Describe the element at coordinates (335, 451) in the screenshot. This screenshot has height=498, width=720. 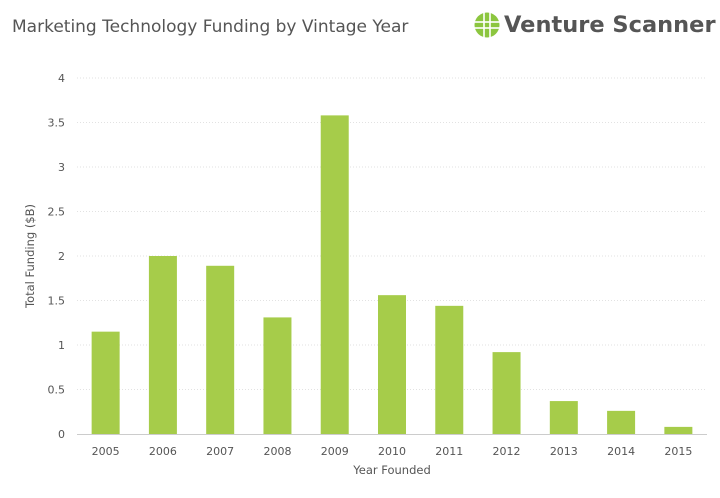
I see `x-tick-label: 2009` at that location.